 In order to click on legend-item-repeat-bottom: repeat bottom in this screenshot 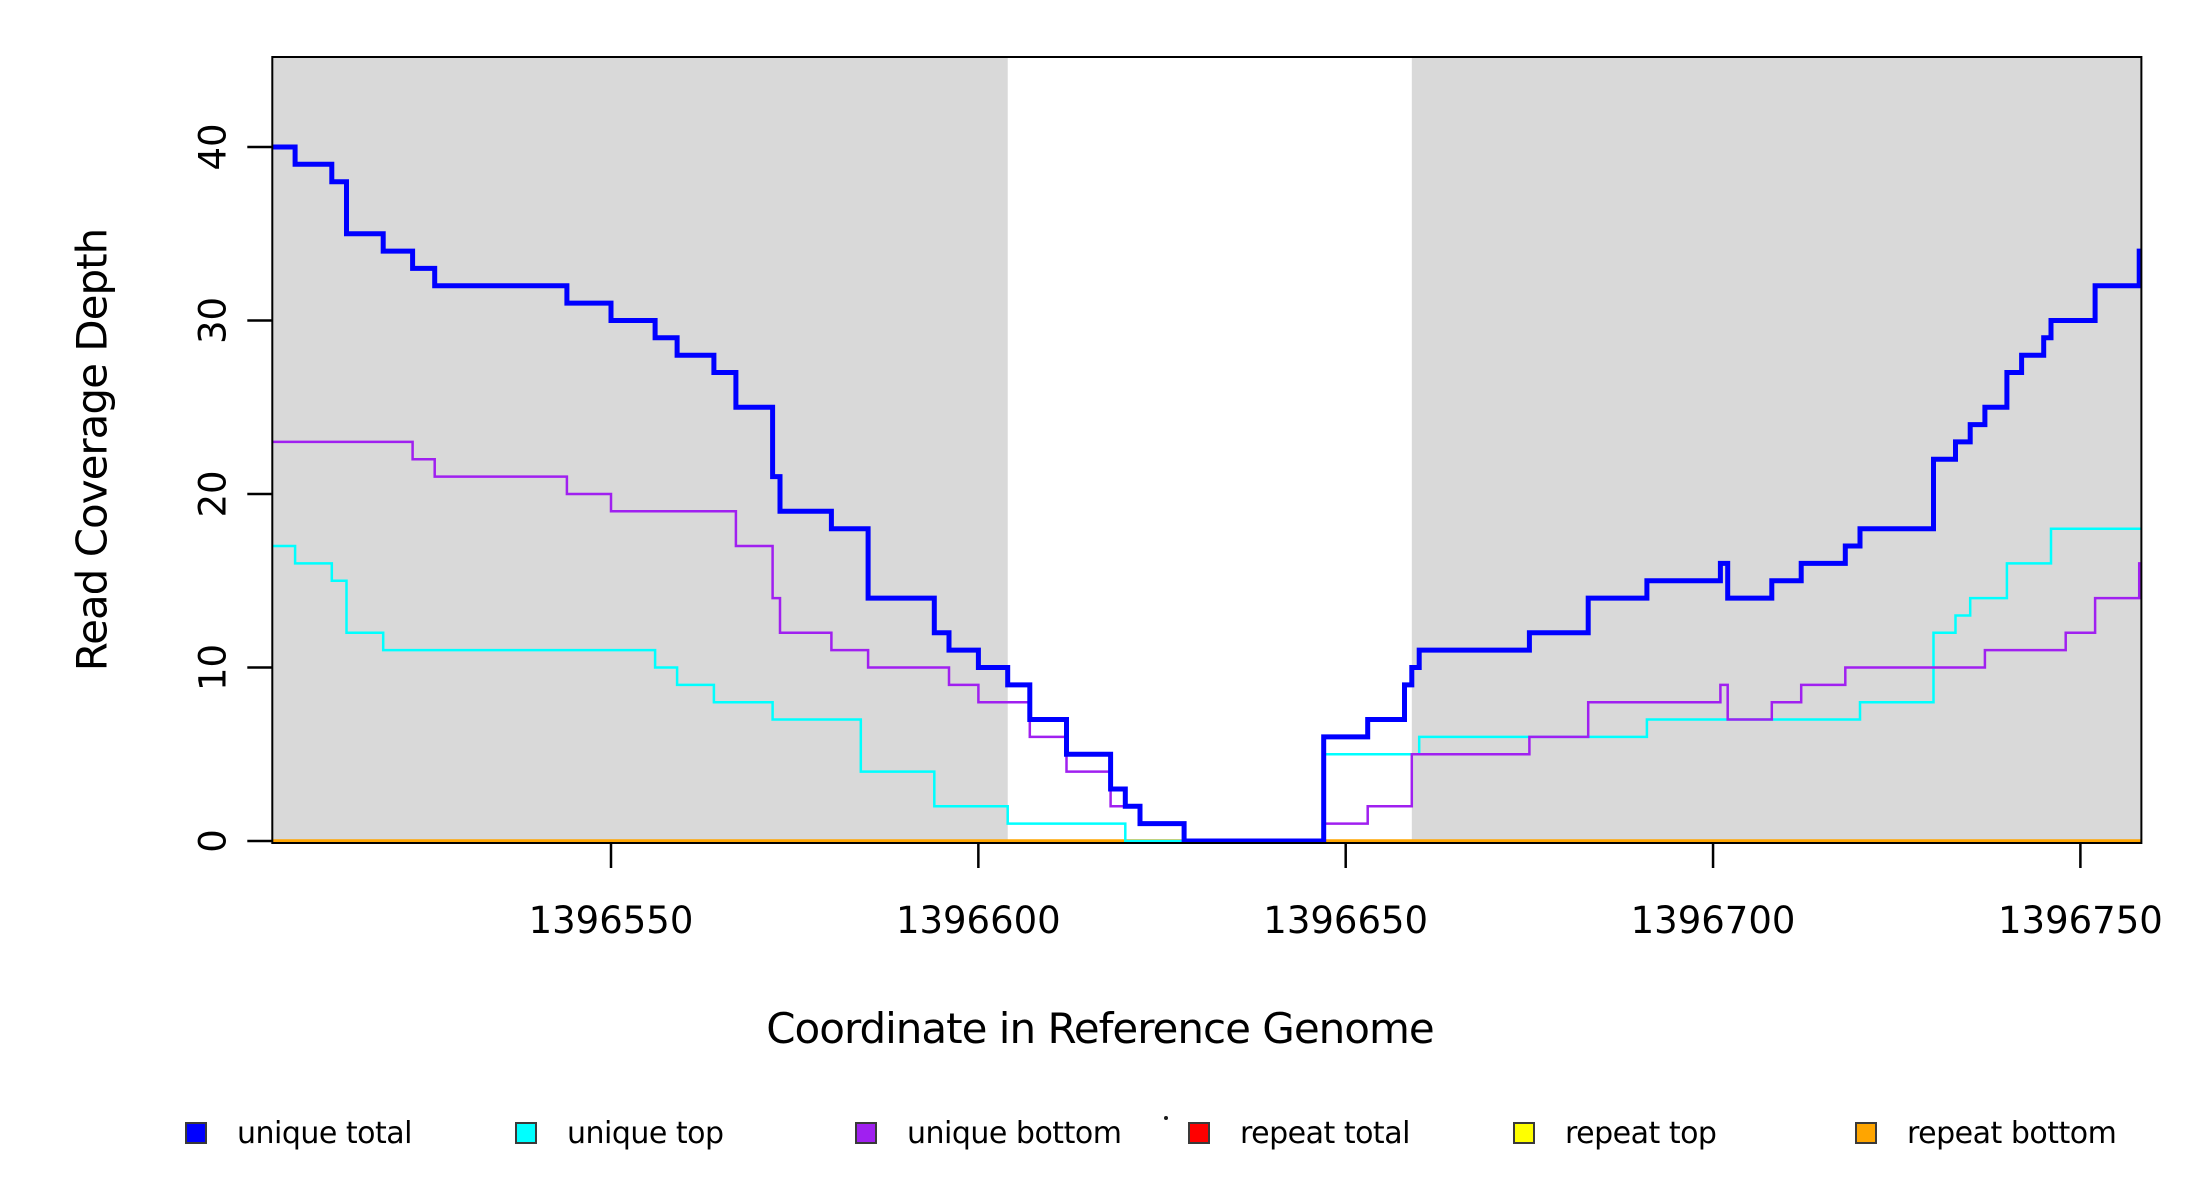, I will do `click(1986, 1133)`.